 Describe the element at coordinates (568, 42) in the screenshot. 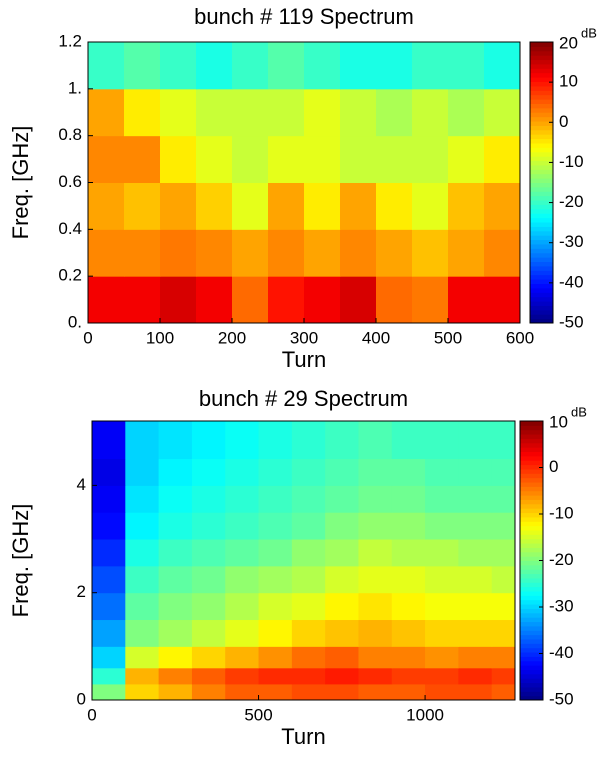

I see `colorbar-tick-label: 20` at that location.